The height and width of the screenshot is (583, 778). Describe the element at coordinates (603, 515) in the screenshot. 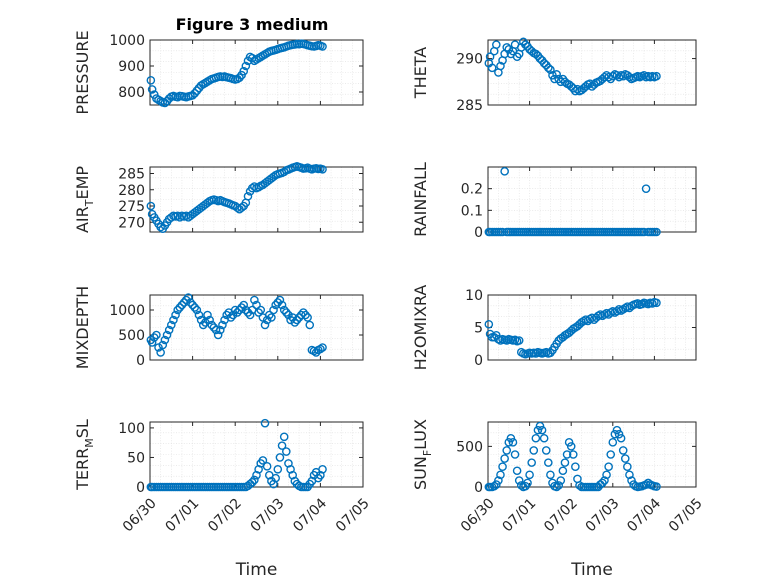

I see `x-tick-label: 07/03` at that location.